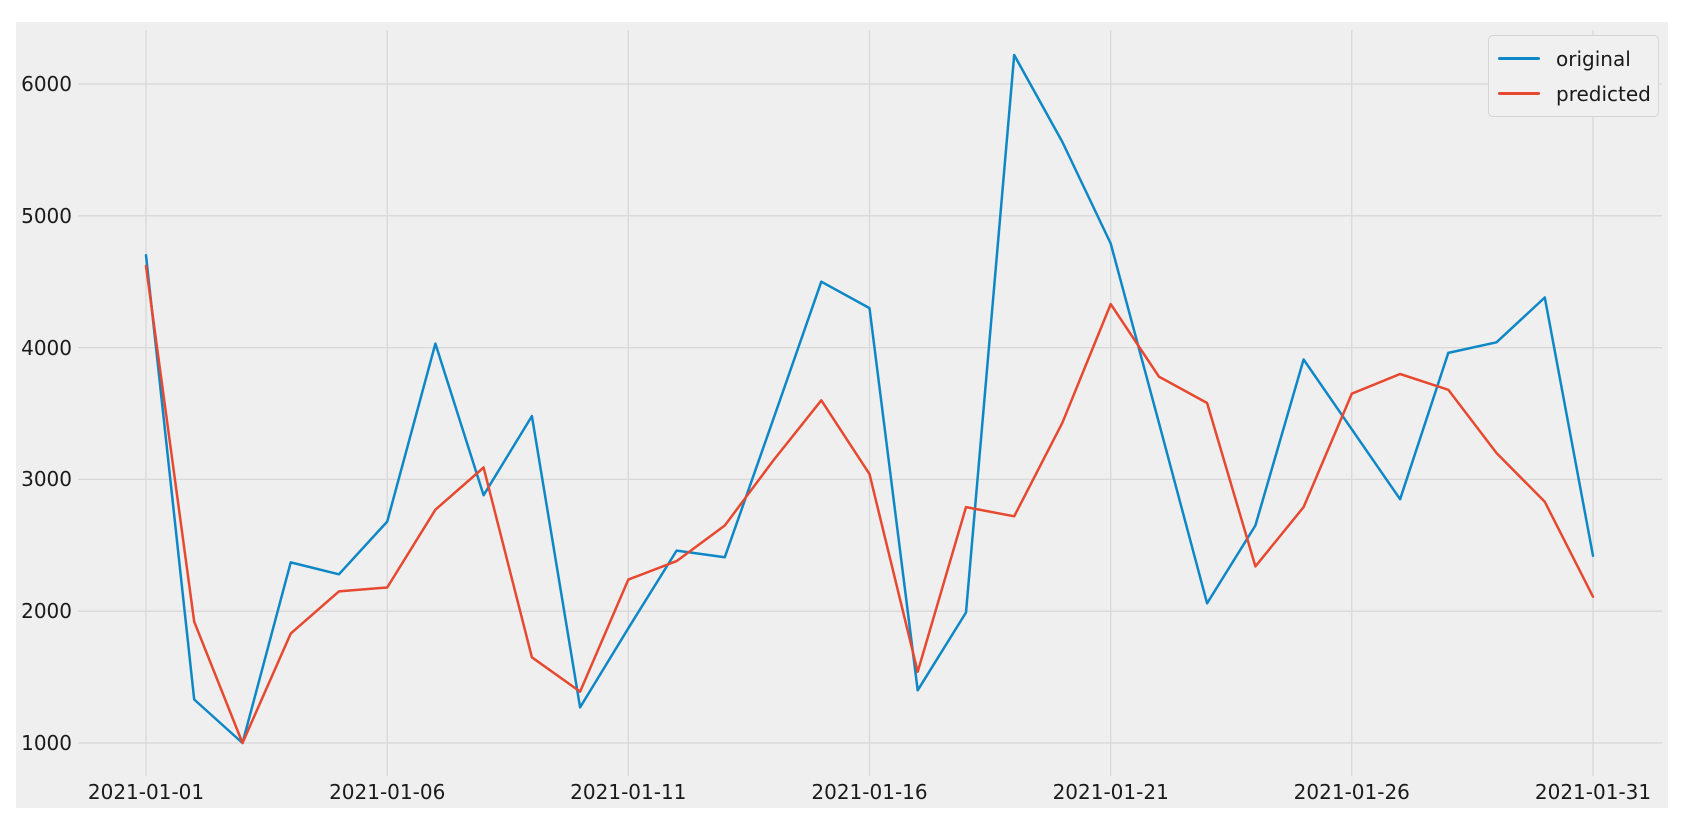 This screenshot has width=1682, height=824. Describe the element at coordinates (46, 611) in the screenshot. I see `y-tick-label: 2000` at that location.